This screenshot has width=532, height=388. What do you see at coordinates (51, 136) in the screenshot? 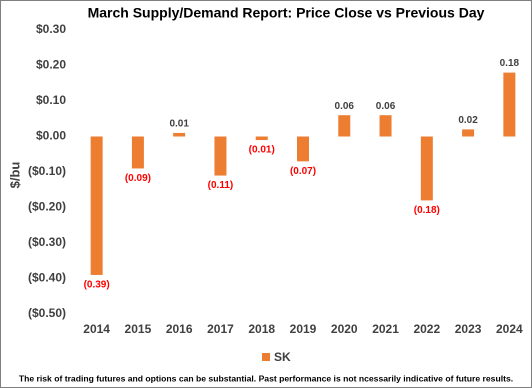
I see `y-tick-label: $0.00` at bounding box center [51, 136].